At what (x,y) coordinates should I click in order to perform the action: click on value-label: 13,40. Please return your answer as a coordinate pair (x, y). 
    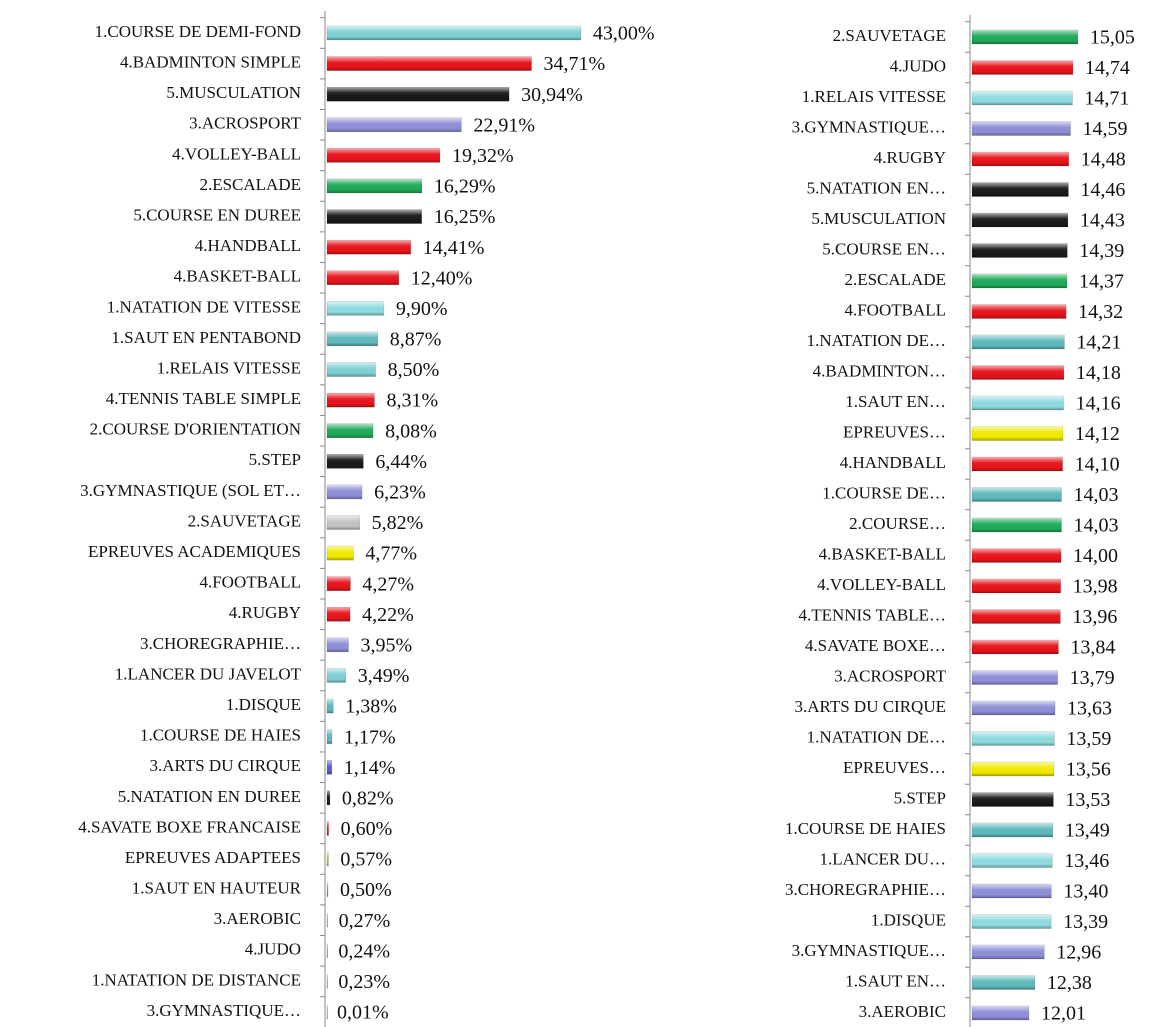
    Looking at the image, I should click on (1085, 892).